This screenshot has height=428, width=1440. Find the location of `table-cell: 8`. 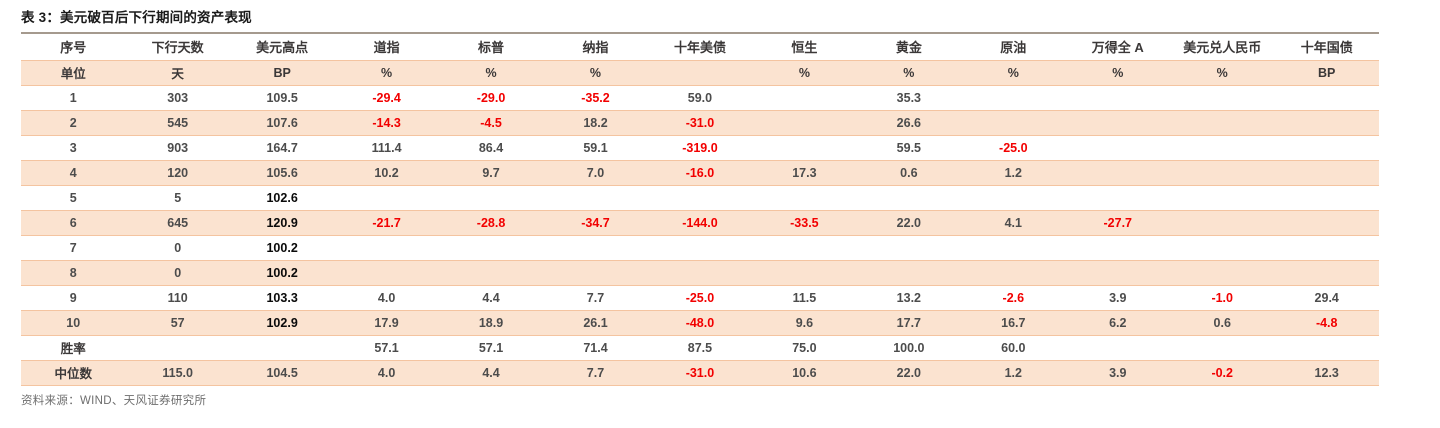

table-cell: 8 is located at coordinates (73, 272).